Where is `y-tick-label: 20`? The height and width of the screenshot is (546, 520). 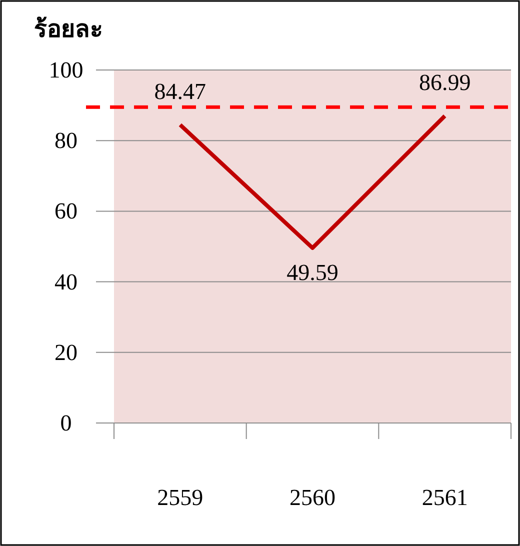 y-tick-label: 20 is located at coordinates (66, 352).